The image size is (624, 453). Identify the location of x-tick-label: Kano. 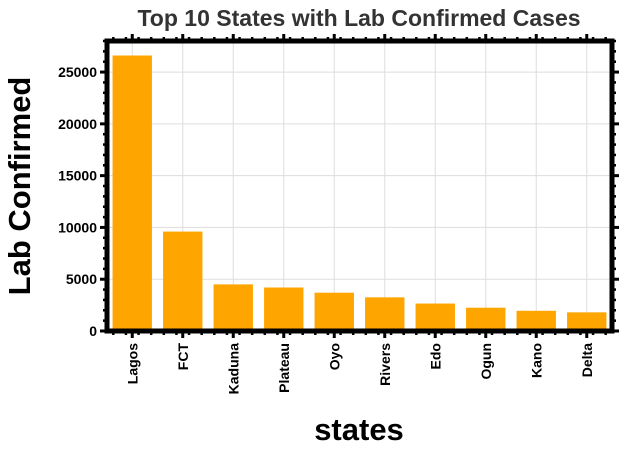
(536, 360).